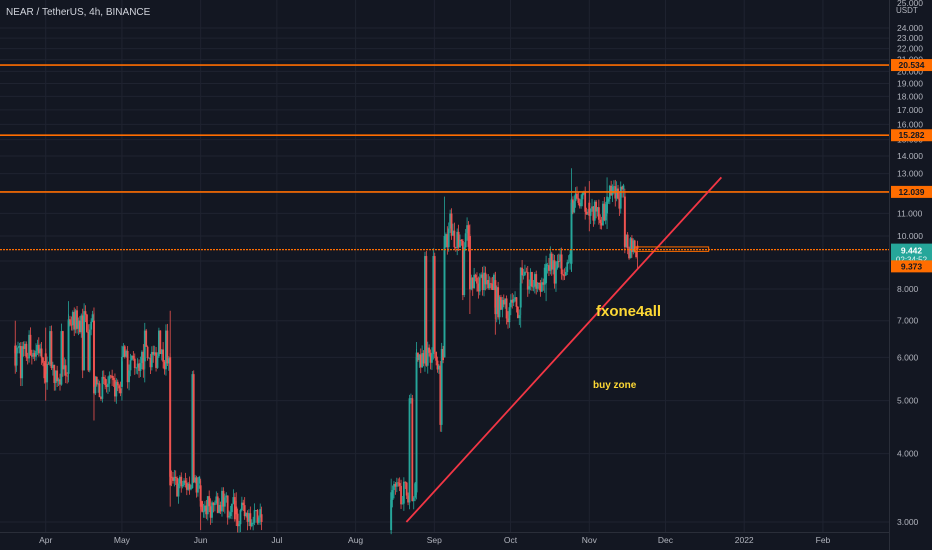  Describe the element at coordinates (744, 540) in the screenshot. I see `x-tick-label: 2022` at that location.